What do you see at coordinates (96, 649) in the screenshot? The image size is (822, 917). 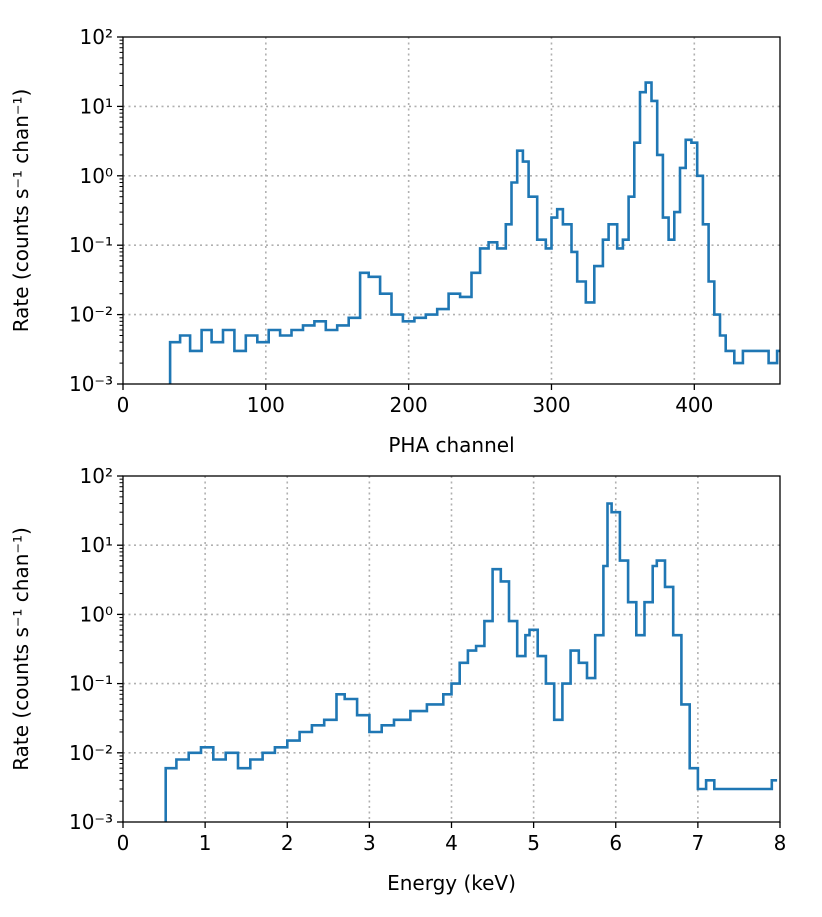 I see `bottom-y-axis: 10⁻³ 10⁻² 10⁻¹ 10⁰ 10¹ 10²` at bounding box center [96, 649].